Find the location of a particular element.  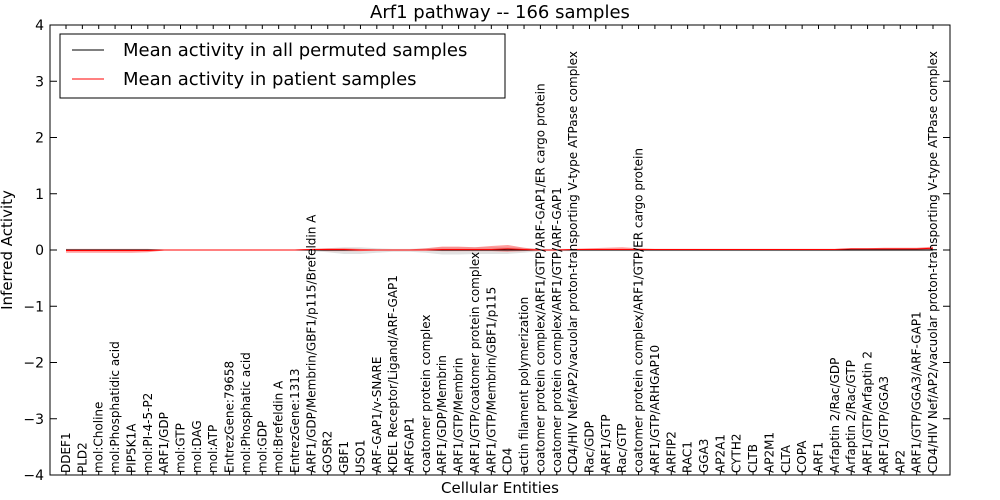

y-tick-label: −2 is located at coordinates (33, 364).